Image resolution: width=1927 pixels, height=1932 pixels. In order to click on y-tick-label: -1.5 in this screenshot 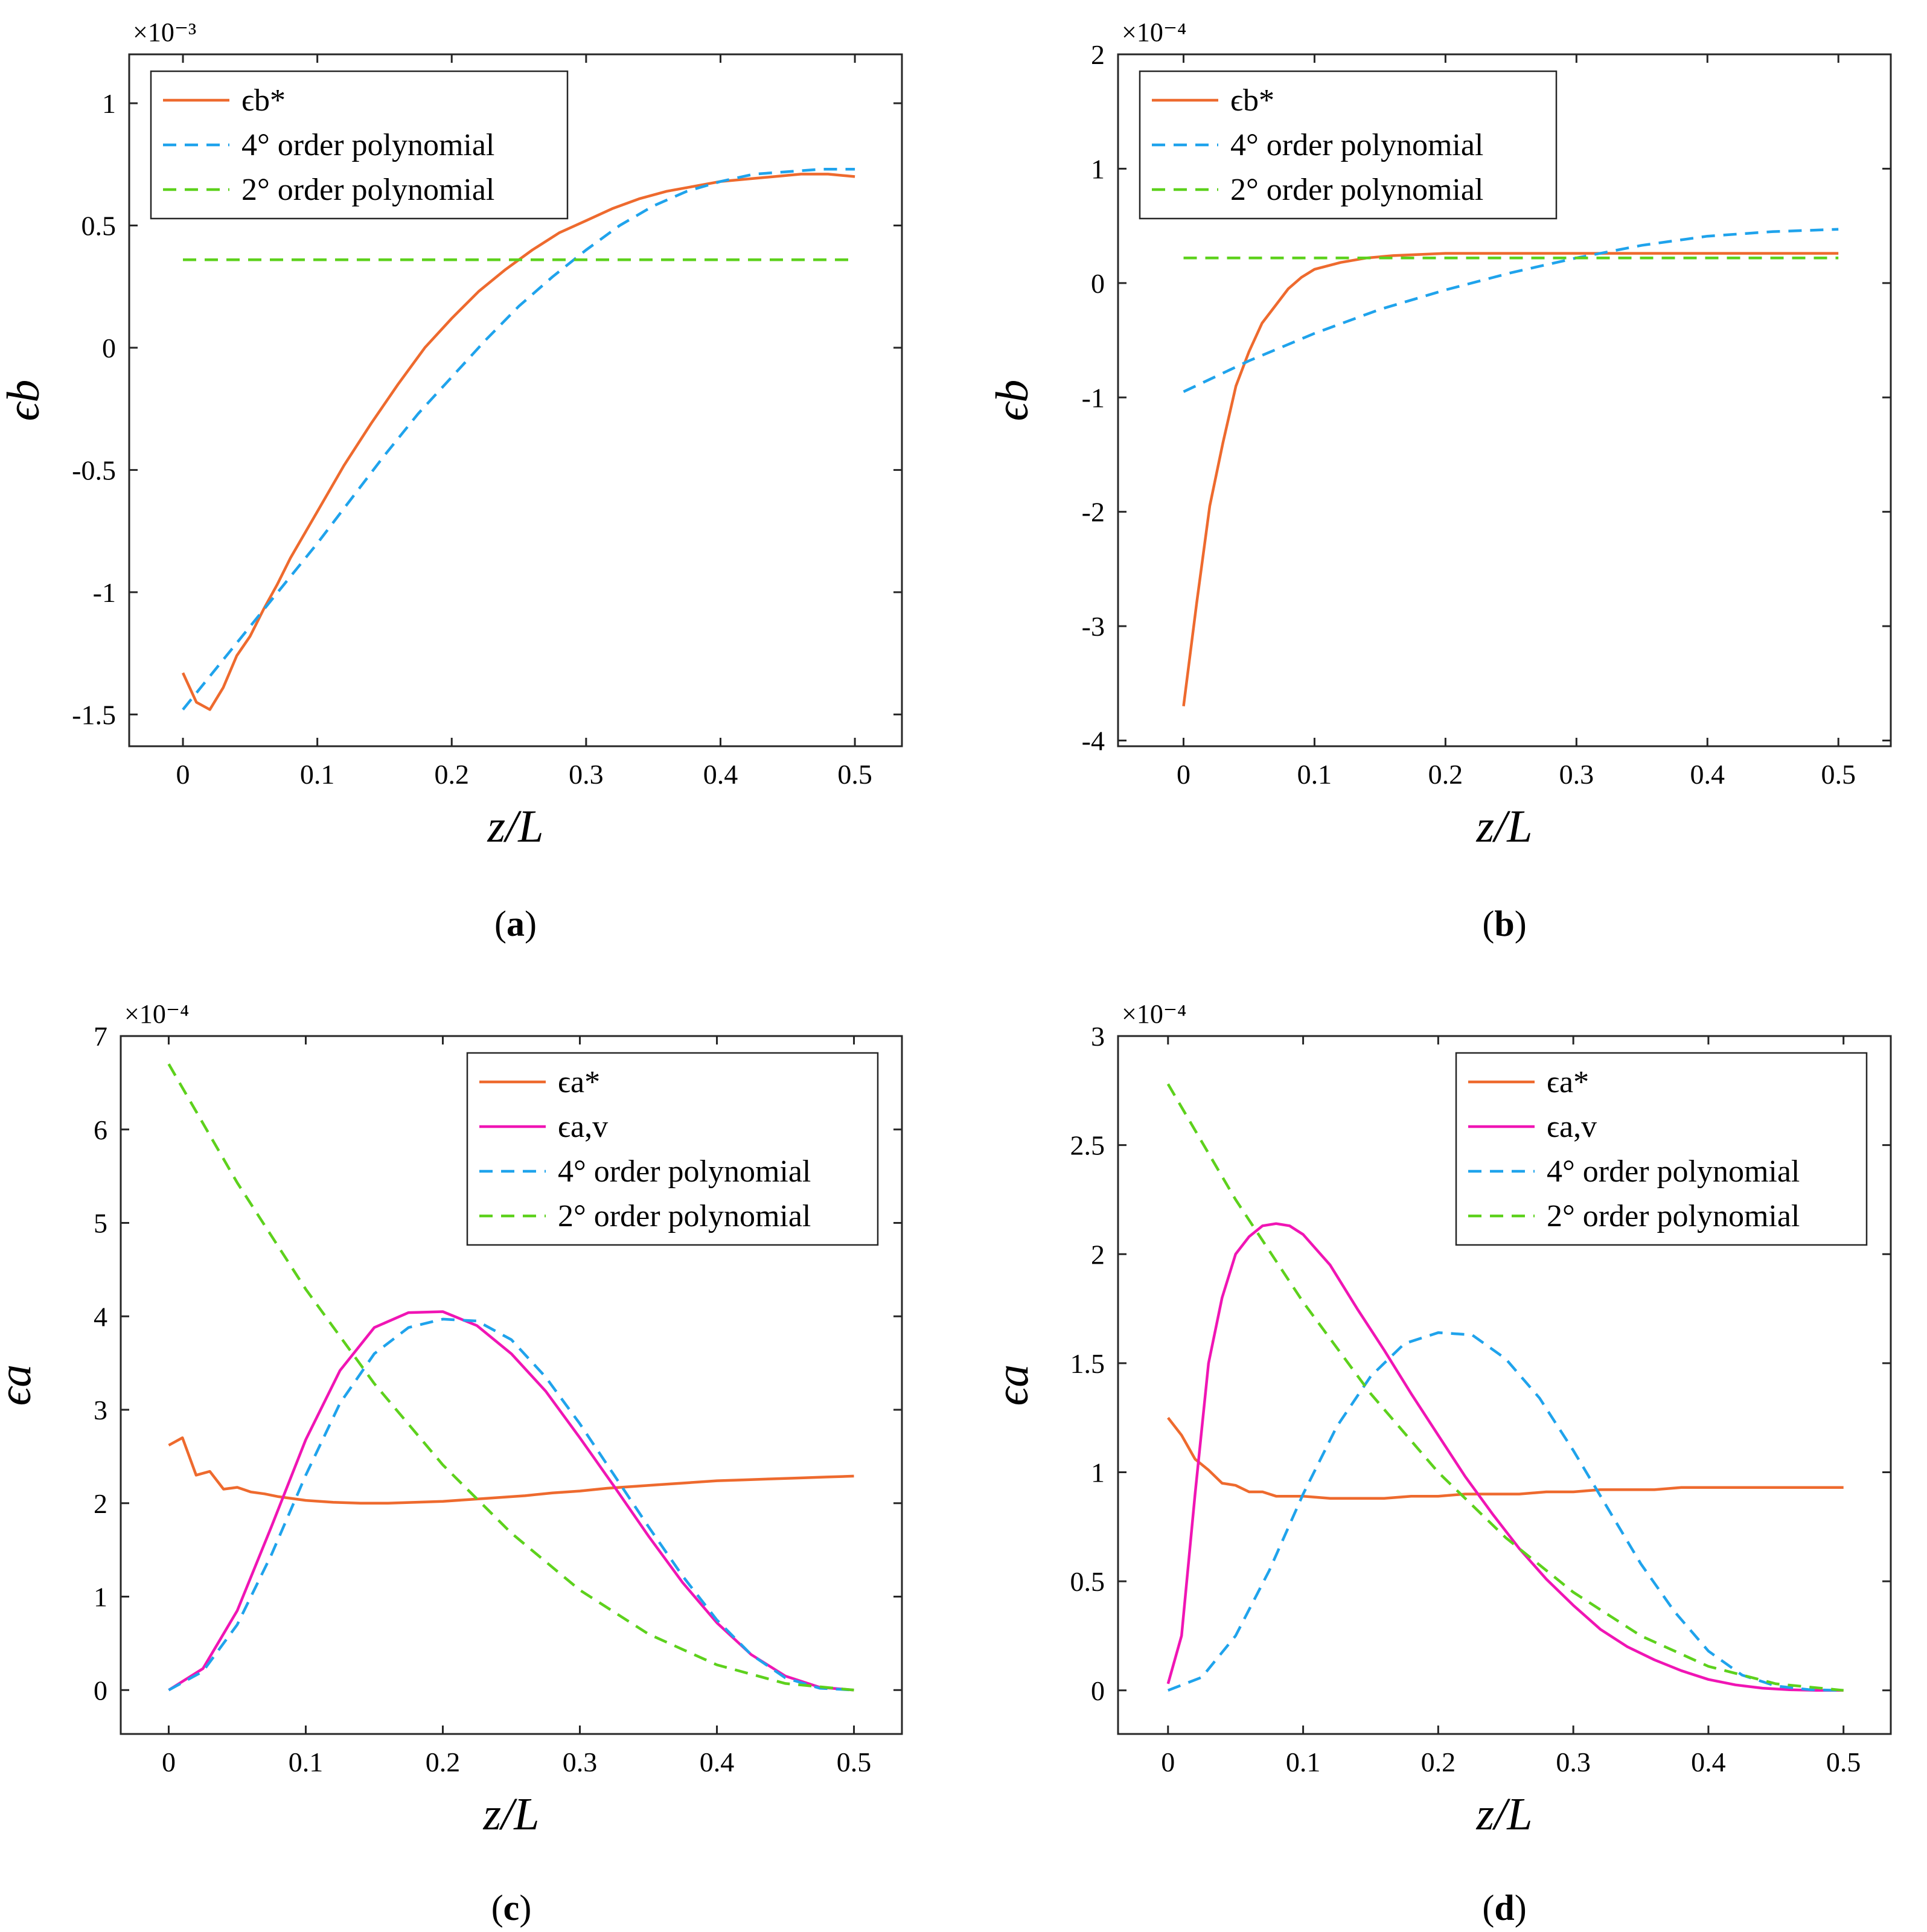, I will do `click(94, 714)`.